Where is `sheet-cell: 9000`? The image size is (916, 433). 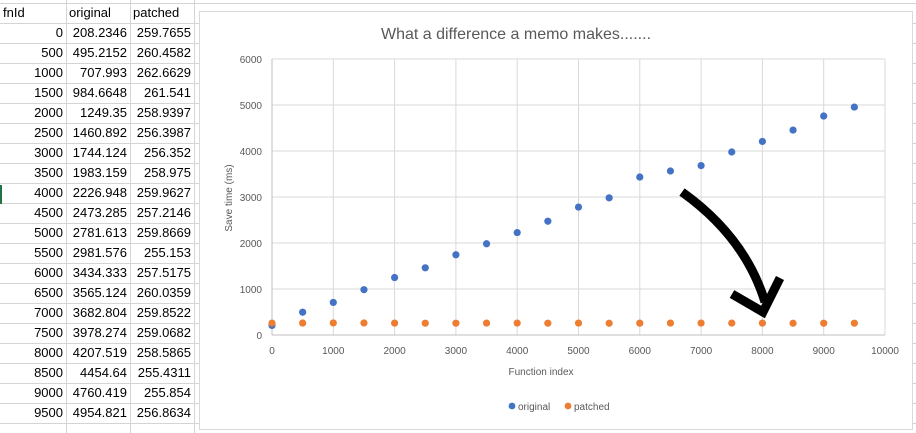
sheet-cell: 9000 is located at coordinates (48, 392).